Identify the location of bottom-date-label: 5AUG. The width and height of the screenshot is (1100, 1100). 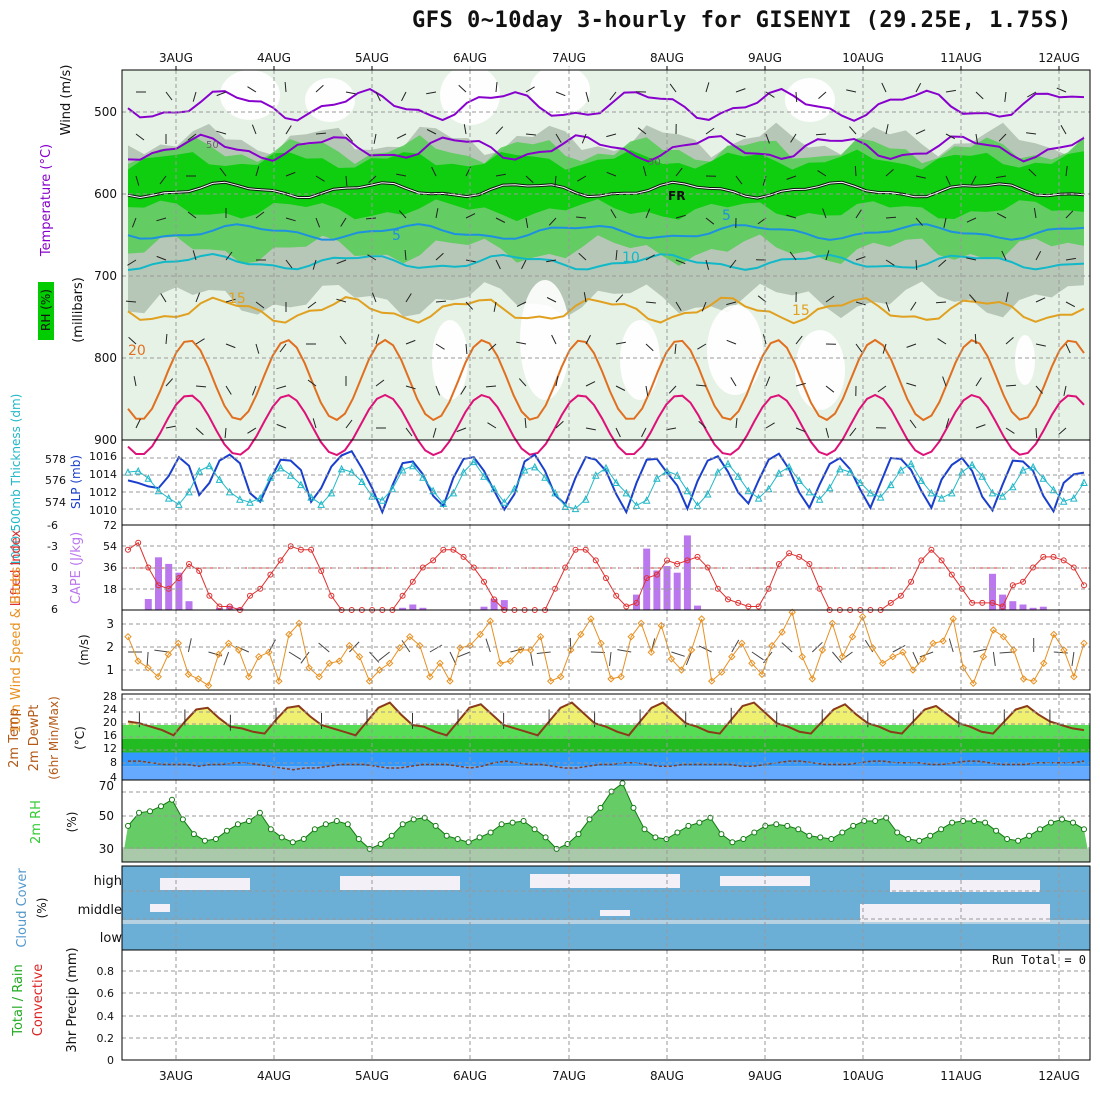
(372, 1076).